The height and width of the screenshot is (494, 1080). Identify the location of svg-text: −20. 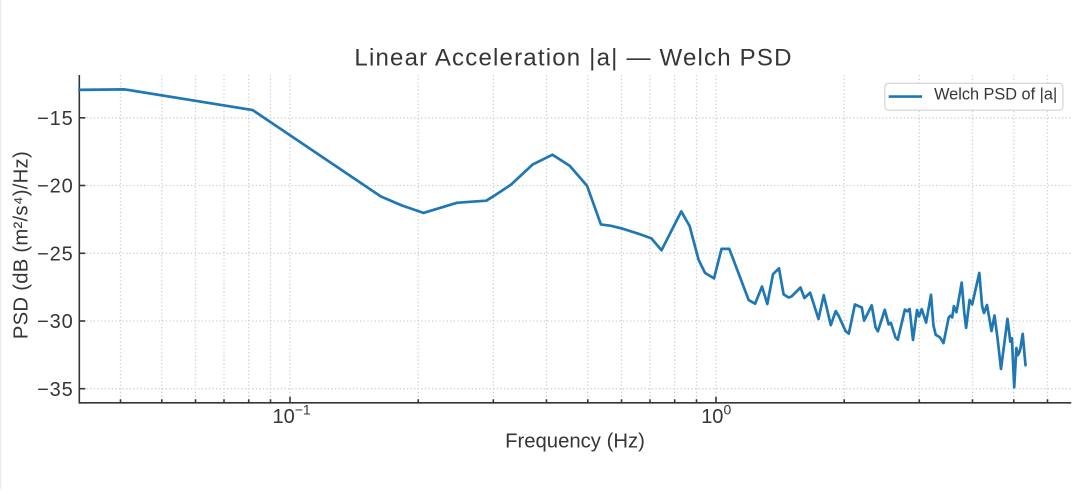
(55, 187).